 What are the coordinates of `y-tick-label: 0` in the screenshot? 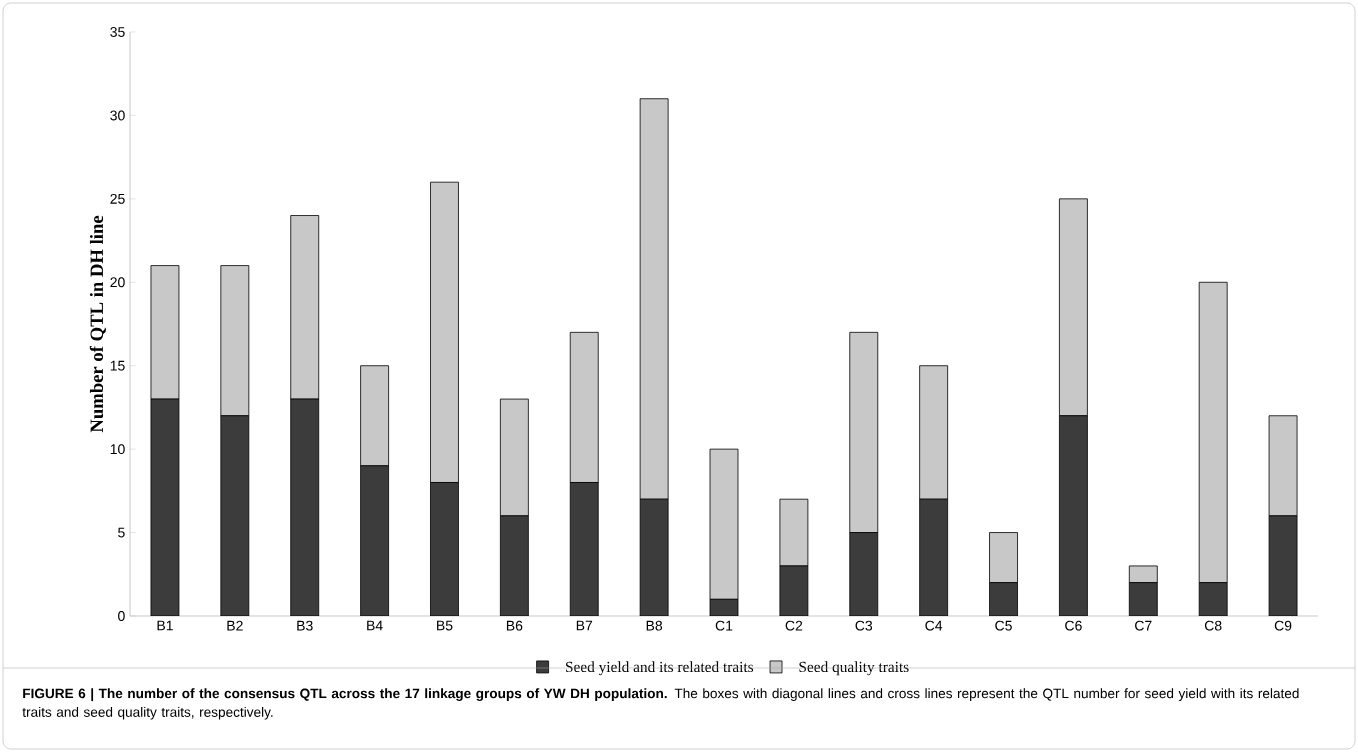 It's located at (121, 616).